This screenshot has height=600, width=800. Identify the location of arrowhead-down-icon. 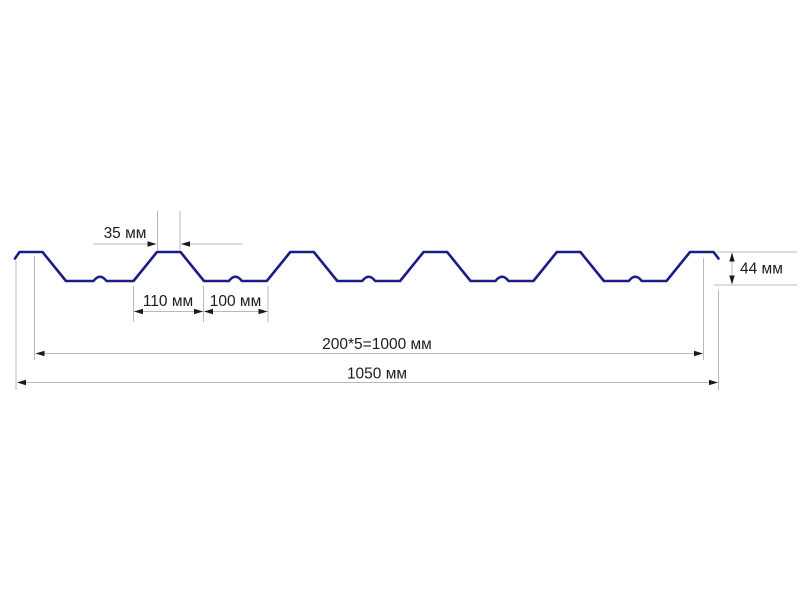
(732, 280).